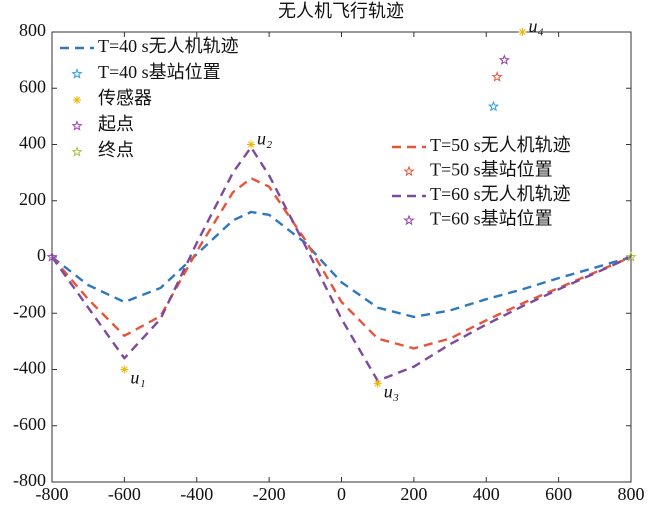 The width and height of the screenshot is (650, 511). What do you see at coordinates (32, 199) in the screenshot?
I see `y-tick-label: 200` at bounding box center [32, 199].